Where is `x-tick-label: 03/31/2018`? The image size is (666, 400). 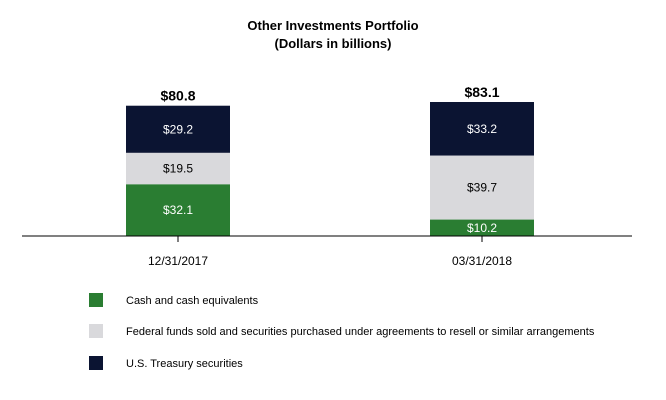
x-tick-label: 03/31/2018 is located at coordinates (482, 261).